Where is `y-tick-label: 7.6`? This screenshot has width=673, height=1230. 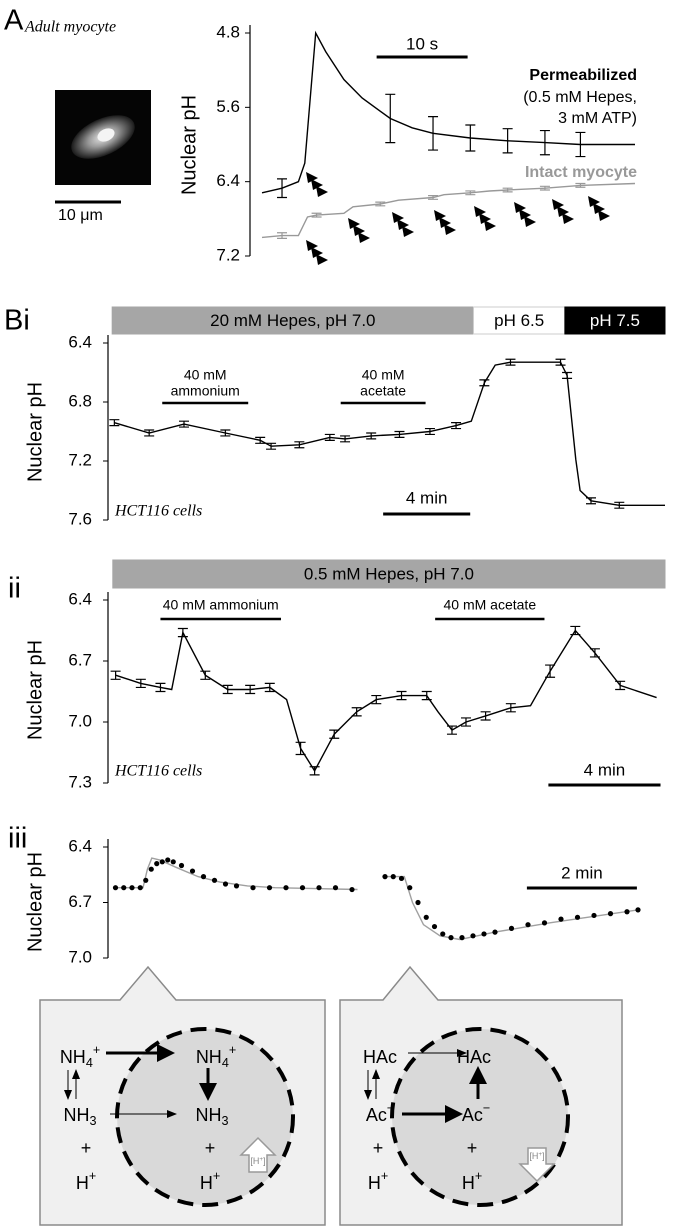 y-tick-label: 7.6 is located at coordinates (80, 518).